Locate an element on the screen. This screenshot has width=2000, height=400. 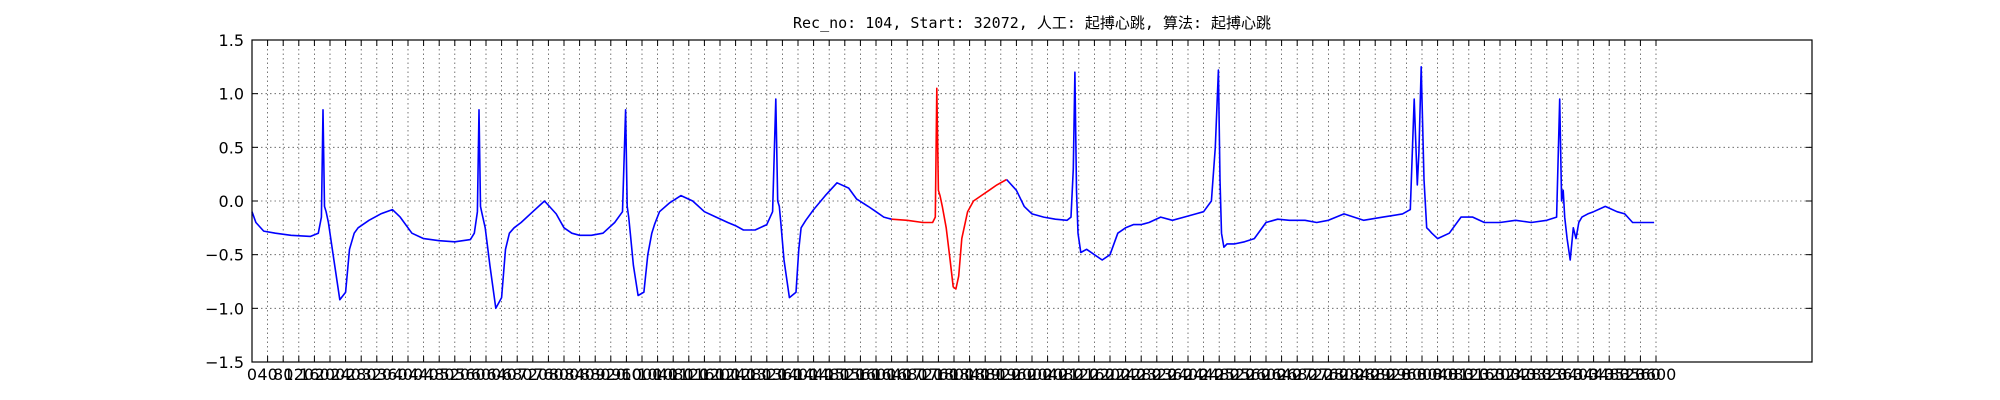
x-tick-label: 880 is located at coordinates (595, 374).